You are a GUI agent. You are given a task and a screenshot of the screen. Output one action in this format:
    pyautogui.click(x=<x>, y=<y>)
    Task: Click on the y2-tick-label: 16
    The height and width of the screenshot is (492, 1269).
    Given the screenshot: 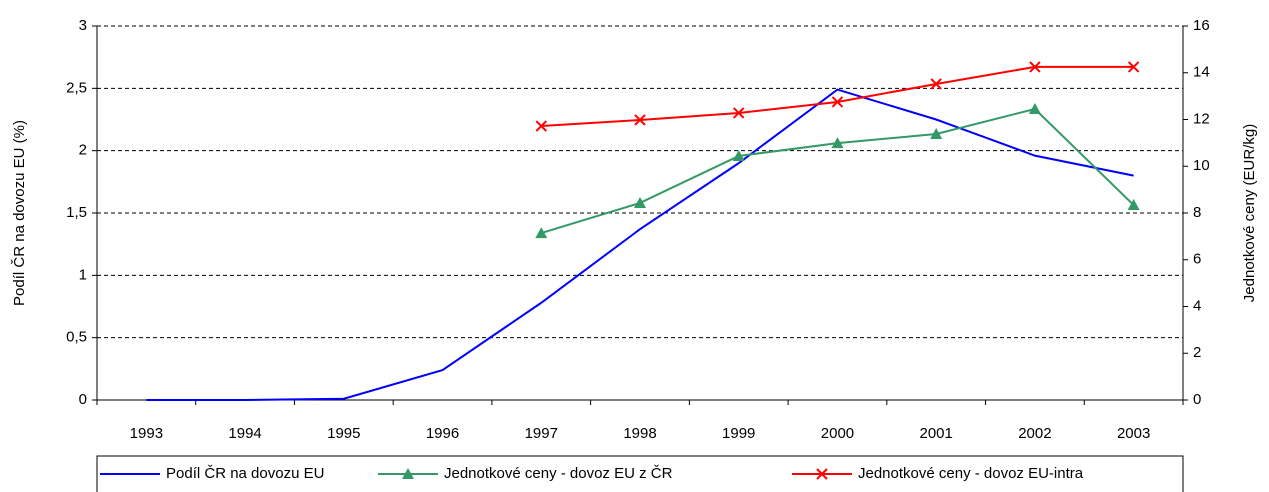 What is the action you would take?
    pyautogui.click(x=1201, y=25)
    